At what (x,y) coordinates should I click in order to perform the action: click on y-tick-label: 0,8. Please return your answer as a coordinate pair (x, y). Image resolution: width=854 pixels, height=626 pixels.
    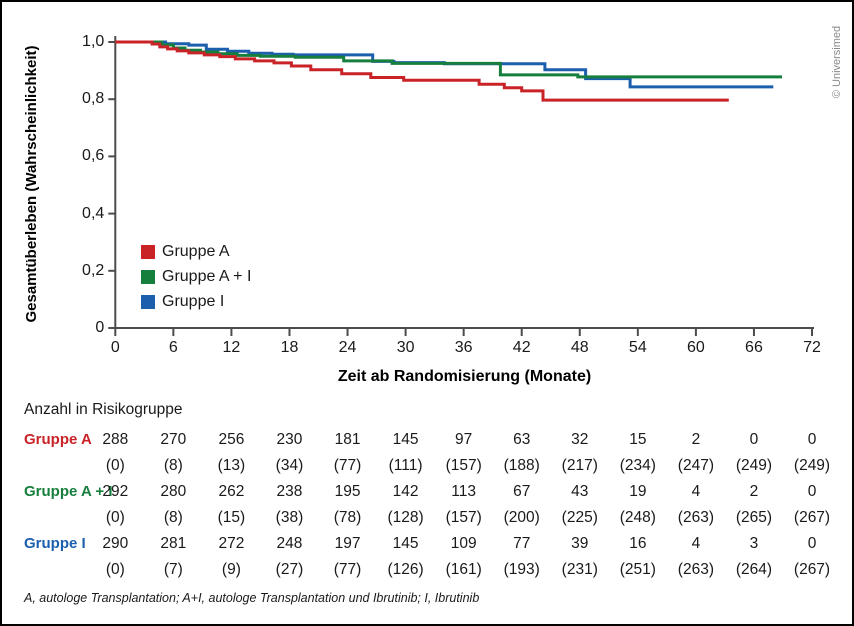
    Looking at the image, I should click on (93, 99).